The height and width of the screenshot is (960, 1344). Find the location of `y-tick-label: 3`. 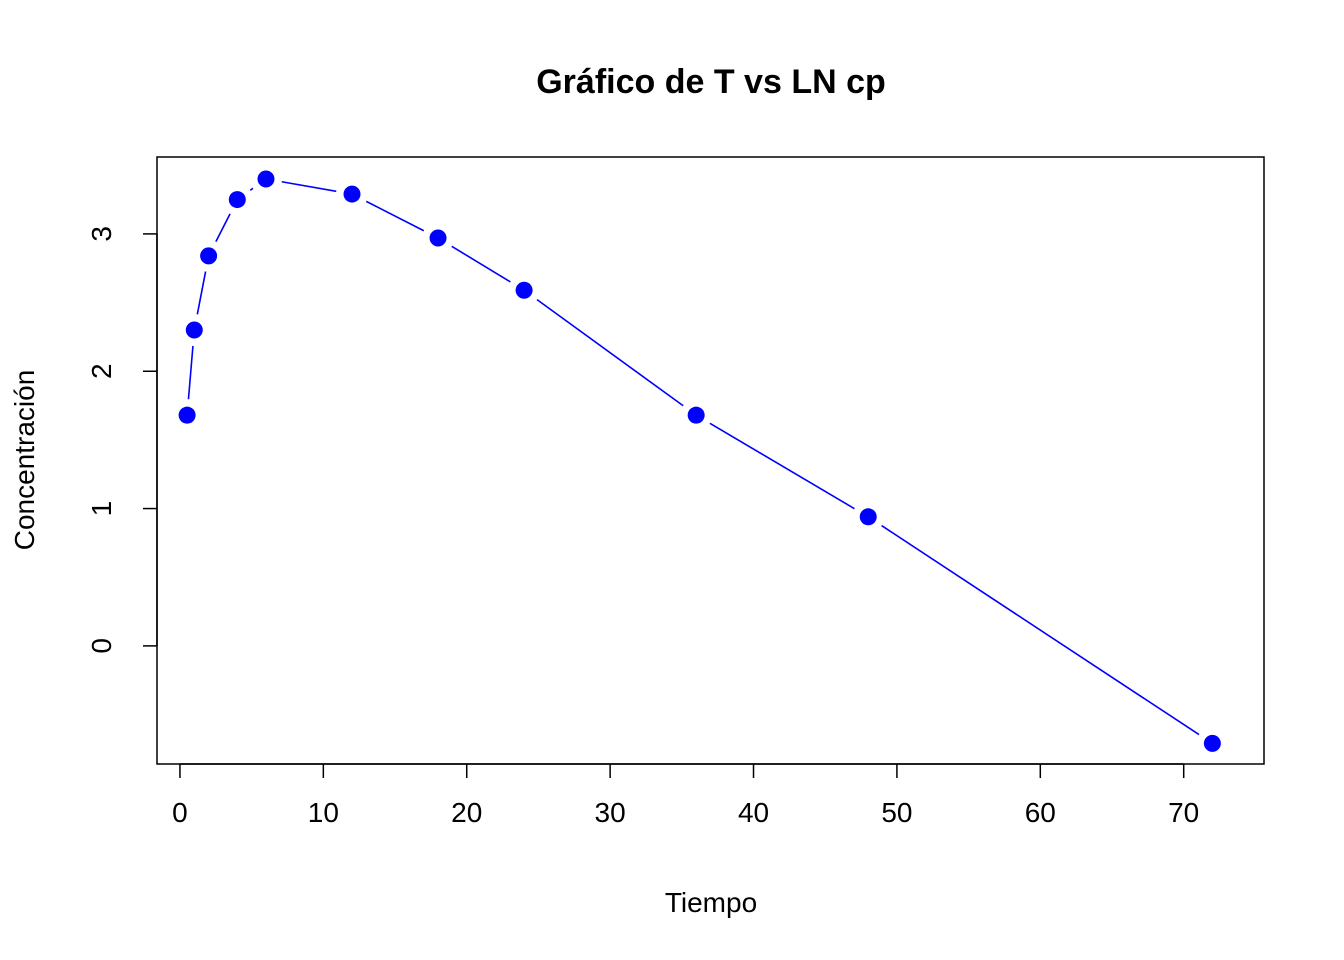

y-tick-label: 3 is located at coordinates (101, 234).